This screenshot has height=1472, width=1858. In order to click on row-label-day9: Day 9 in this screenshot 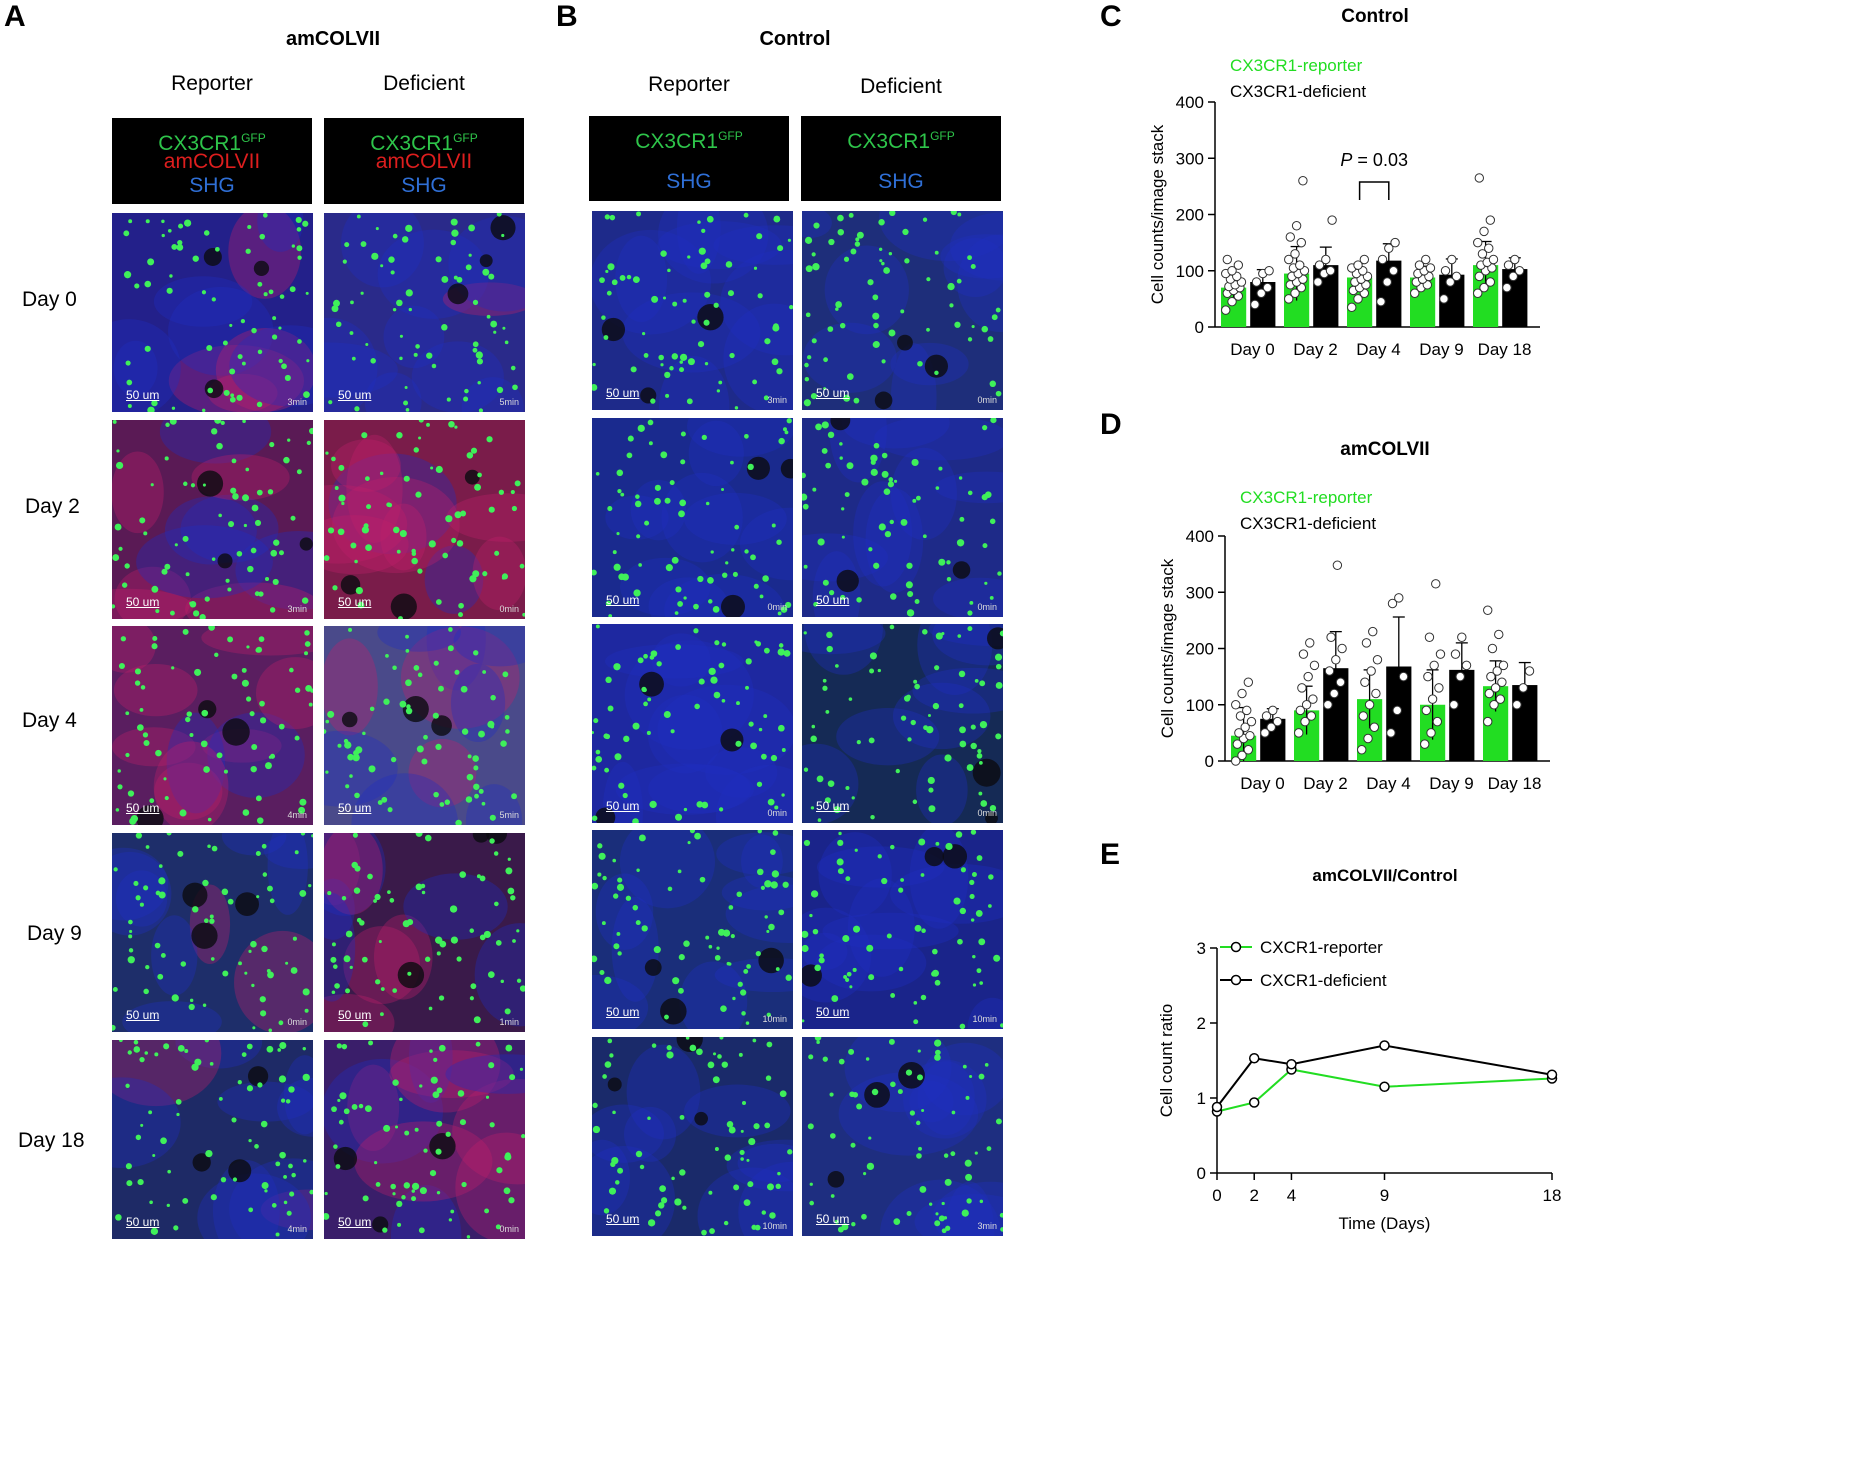, I will do `click(54, 933)`.